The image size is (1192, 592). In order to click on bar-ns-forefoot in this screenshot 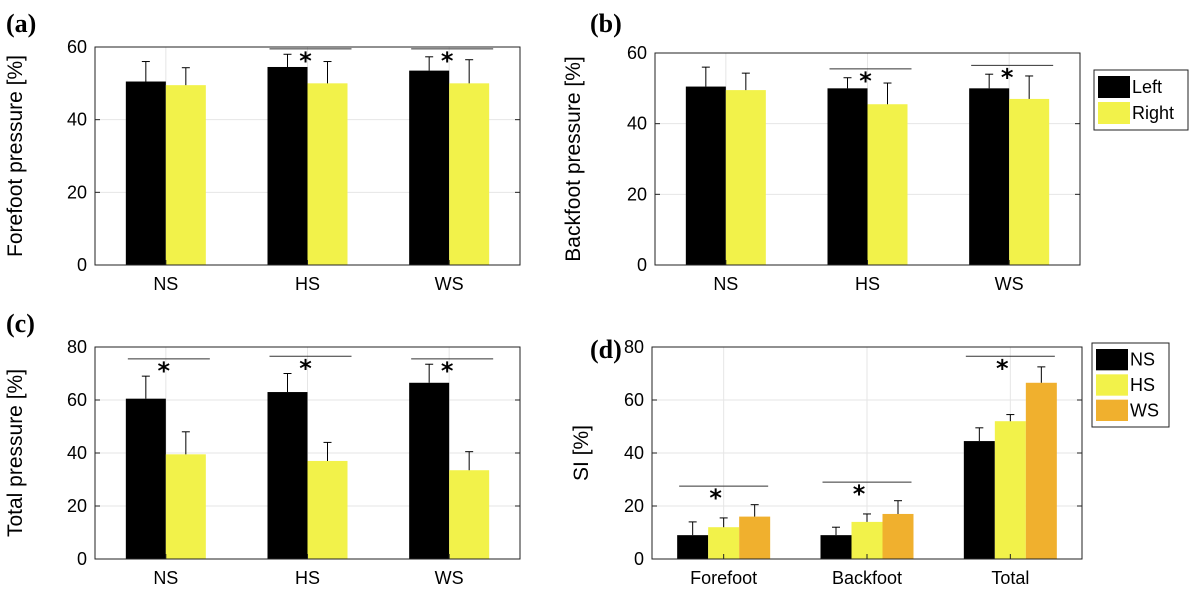, I will do `click(693, 547)`.